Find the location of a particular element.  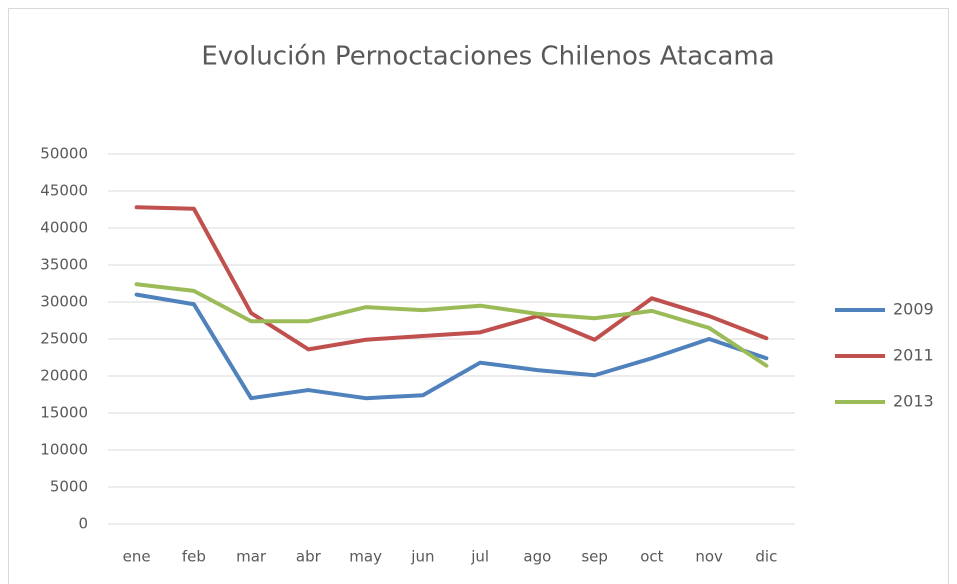

x-tick-label: mar is located at coordinates (251, 557).